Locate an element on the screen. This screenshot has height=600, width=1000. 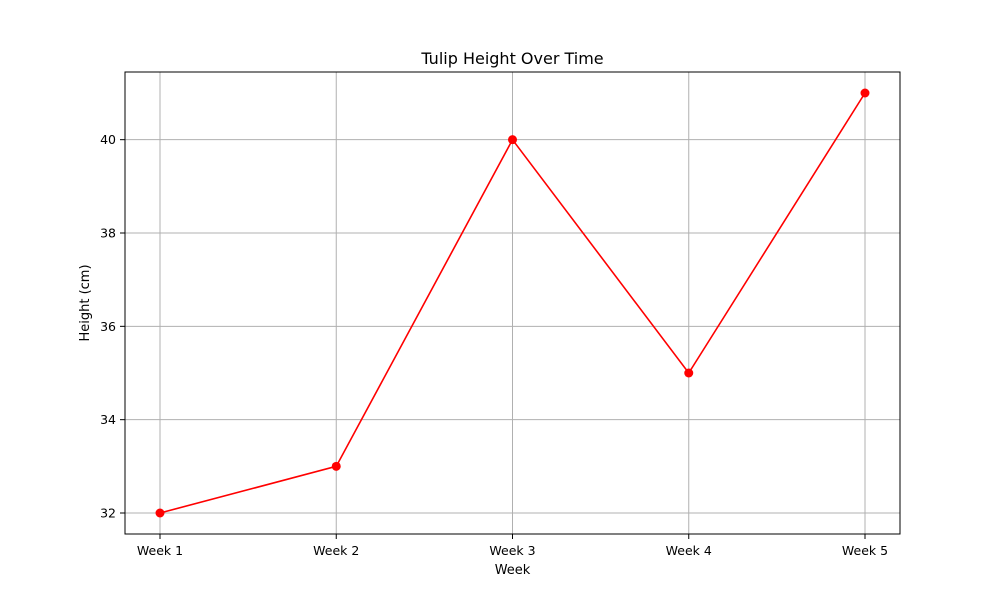
y-tick-label: 40 is located at coordinates (108, 139).